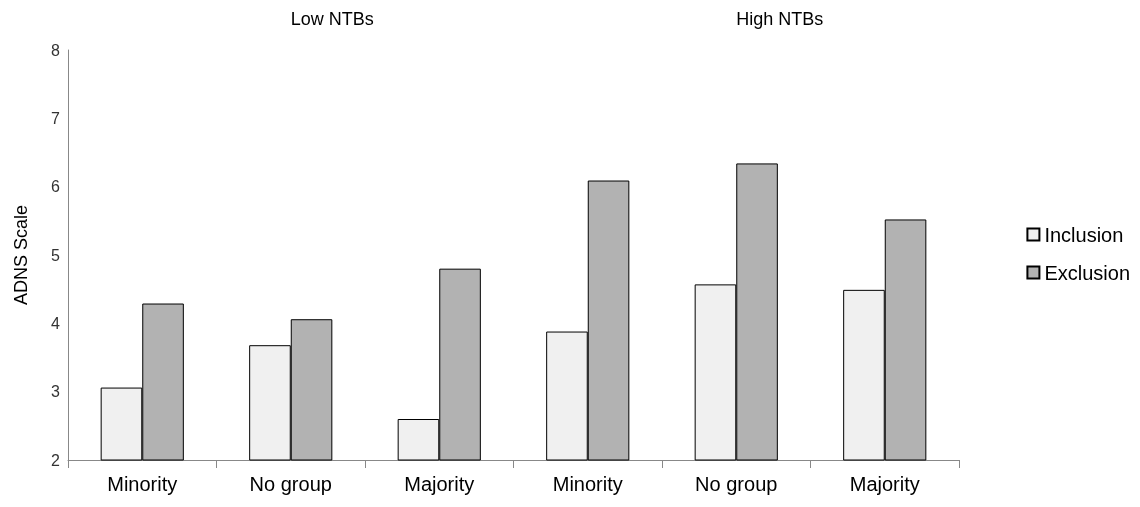 The height and width of the screenshot is (507, 1140). I want to click on y-tick-label: 7, so click(56, 118).